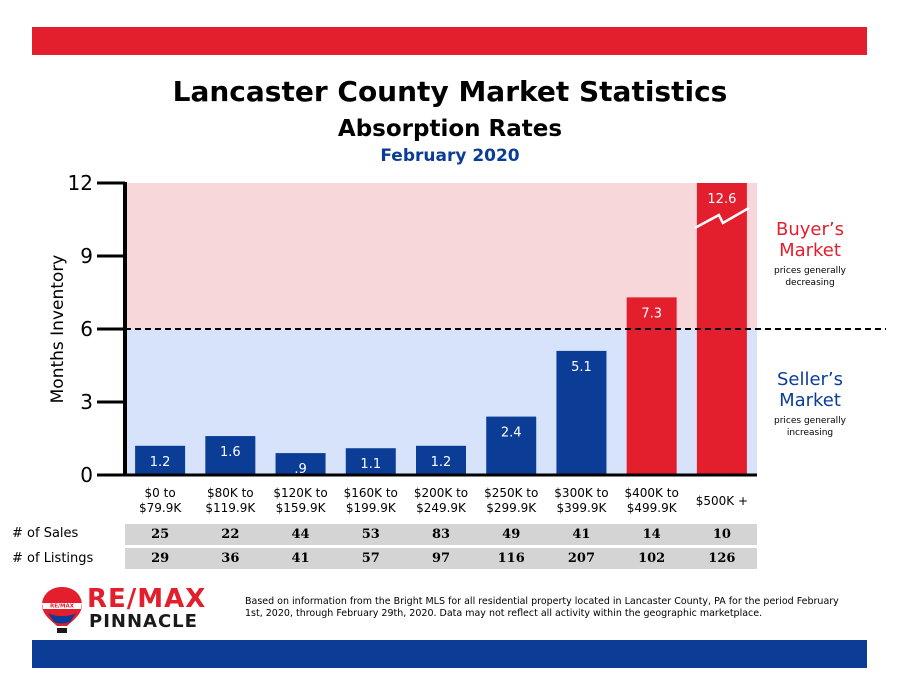 Image resolution: width=900 pixels, height=695 pixels. Describe the element at coordinates (511, 558) in the screenshot. I see `listings-cell-5: 116` at that location.